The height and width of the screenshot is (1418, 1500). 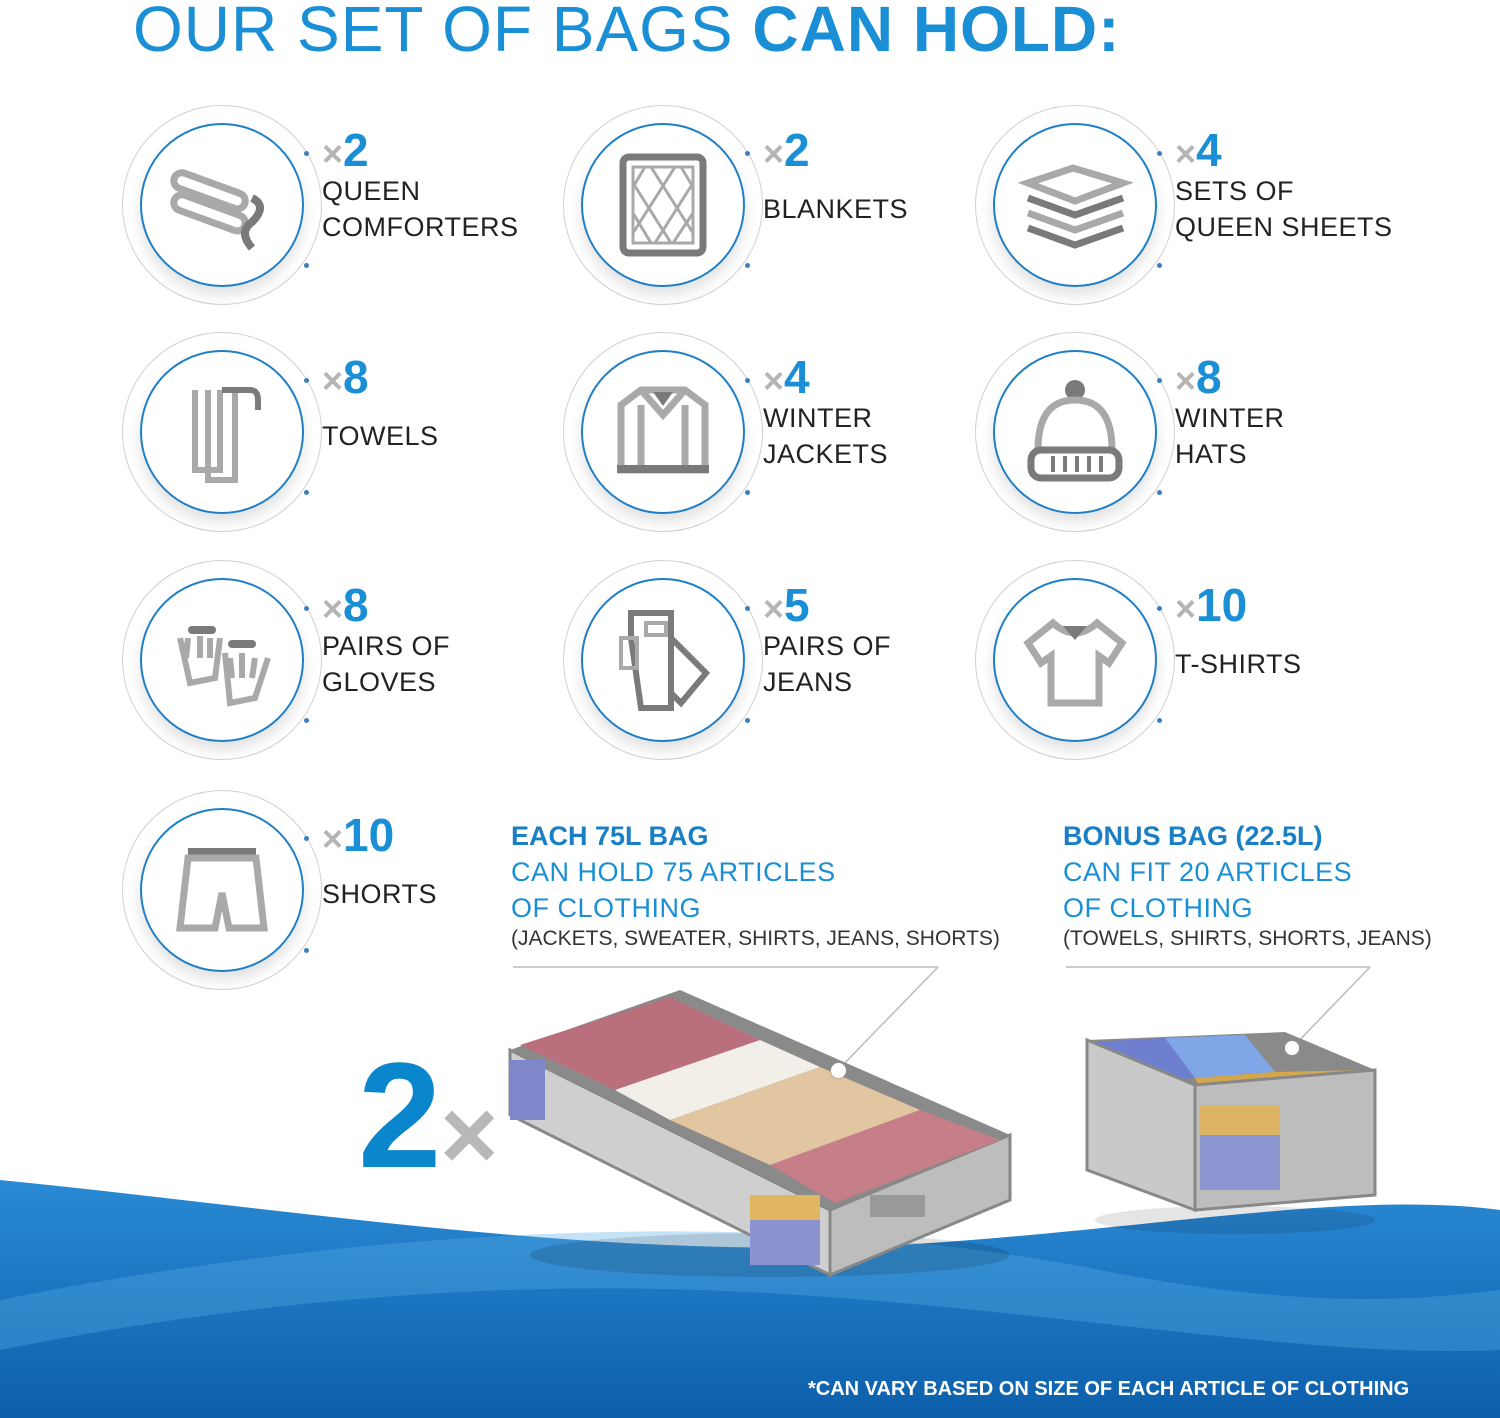 What do you see at coordinates (1193, 836) in the screenshot?
I see `bonus-bag-heading: BONUS BAG (22.5L)` at bounding box center [1193, 836].